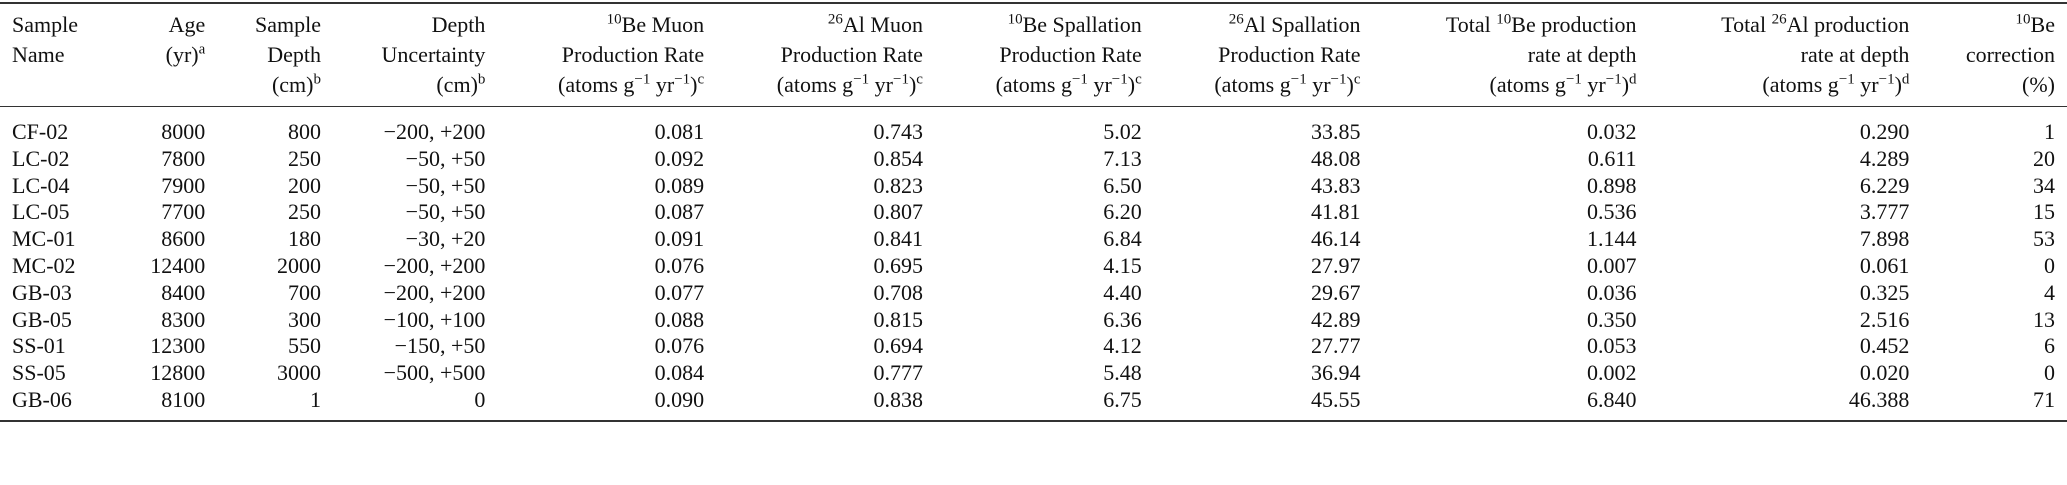 The height and width of the screenshot is (485, 2067). What do you see at coordinates (1994, 404) in the screenshot?
I see `cell-be-correction: 71` at bounding box center [1994, 404].